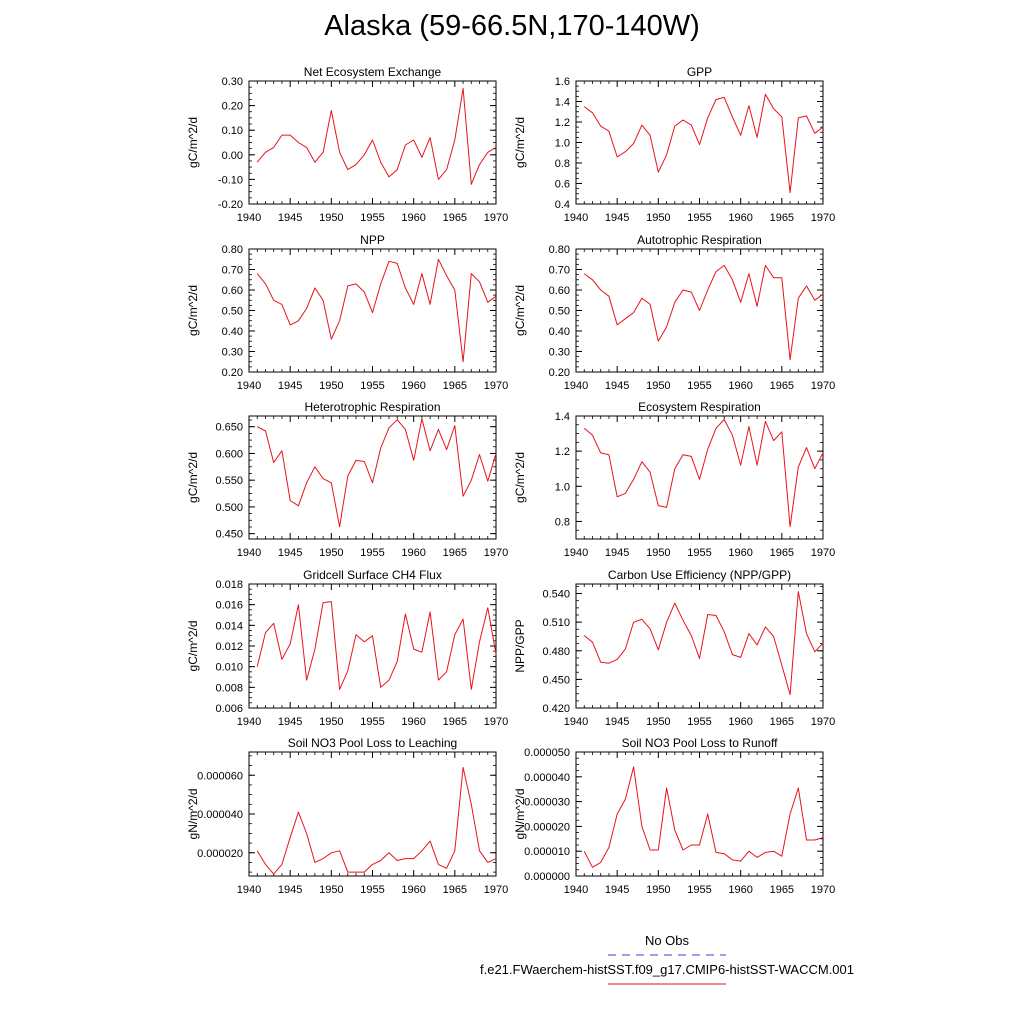 The image size is (1024, 1024). What do you see at coordinates (520, 645) in the screenshot?
I see `y-axis-label: NPP/GPP` at bounding box center [520, 645].